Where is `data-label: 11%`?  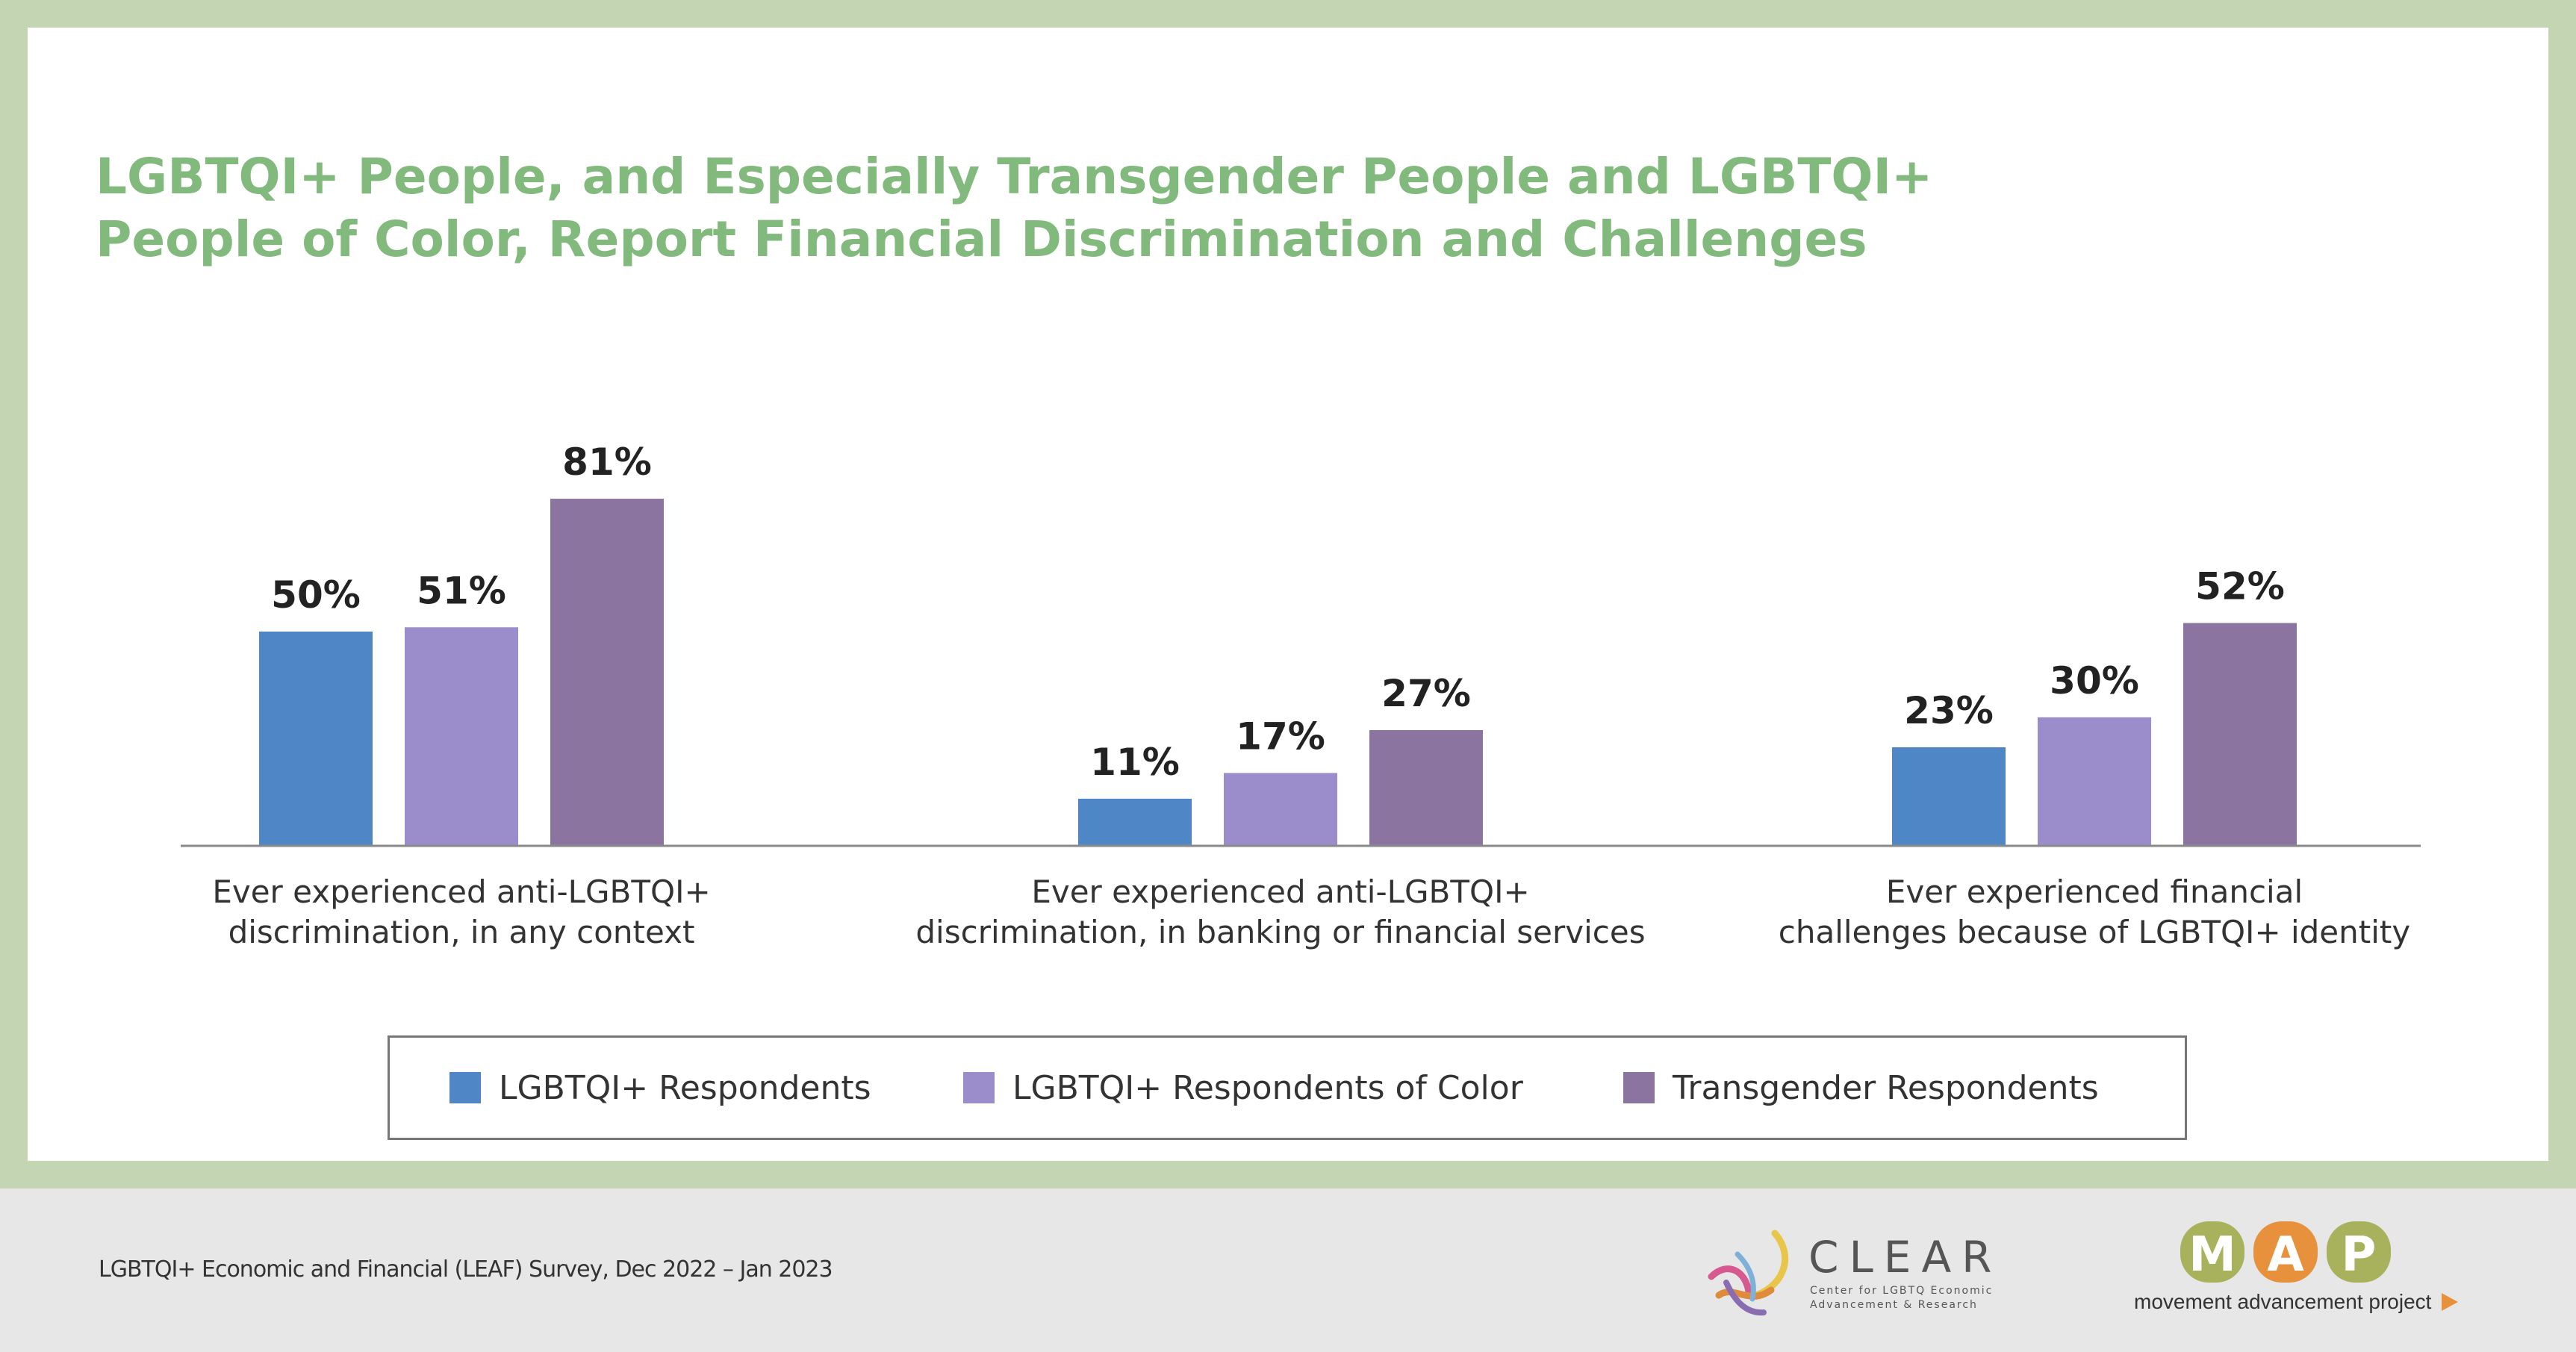
data-label: 11% is located at coordinates (1135, 763).